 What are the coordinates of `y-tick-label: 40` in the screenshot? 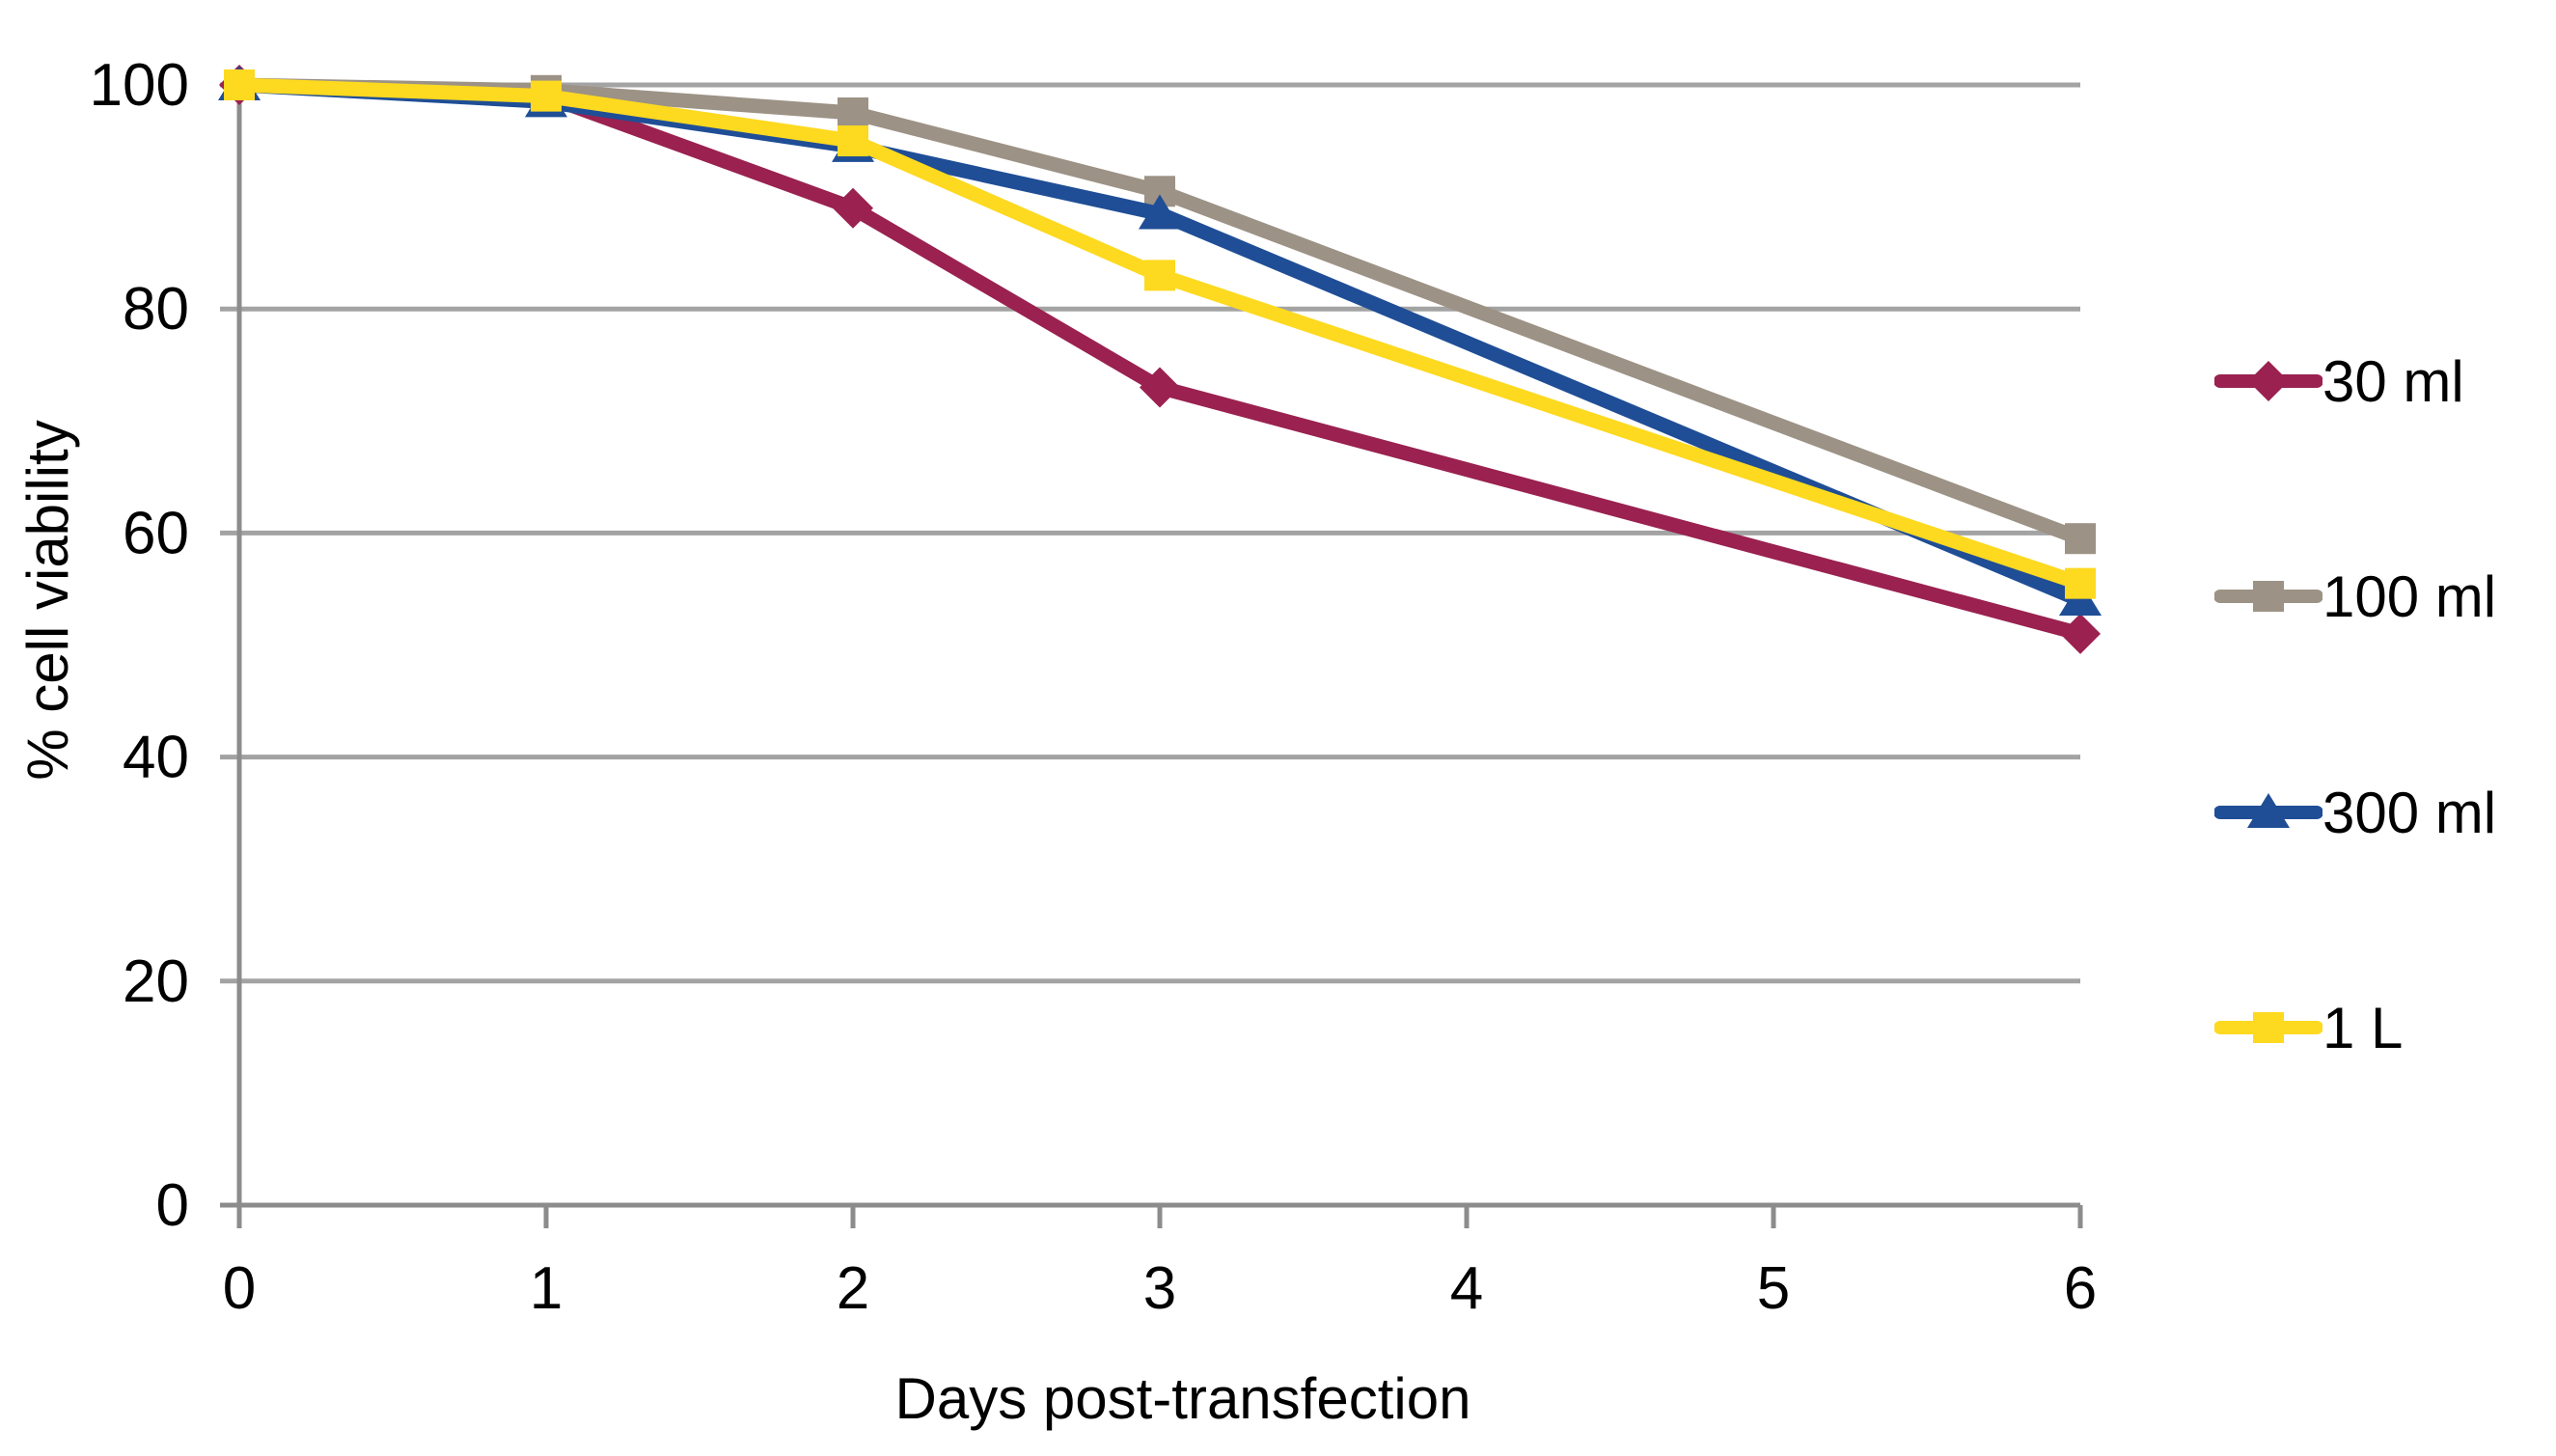 It's located at (156, 758).